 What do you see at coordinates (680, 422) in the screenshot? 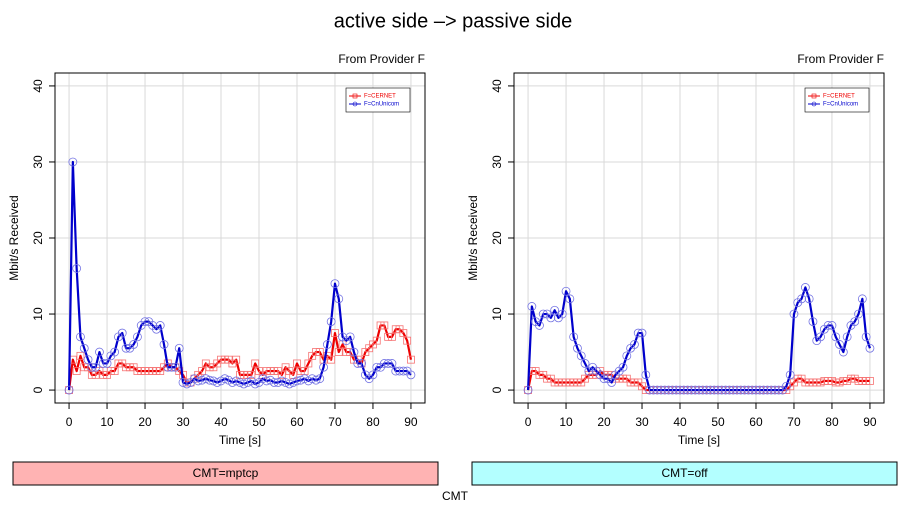
I see `x-tick-label: 40` at bounding box center [680, 422].